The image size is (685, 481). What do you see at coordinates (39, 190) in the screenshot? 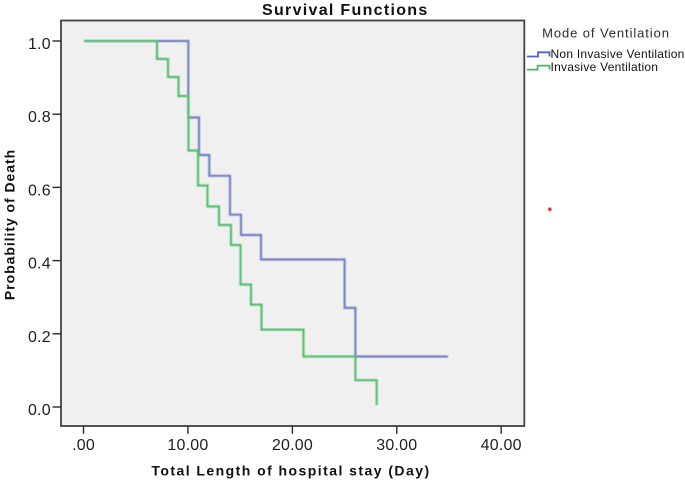
I see `svg-text: 0.6` at bounding box center [39, 190].